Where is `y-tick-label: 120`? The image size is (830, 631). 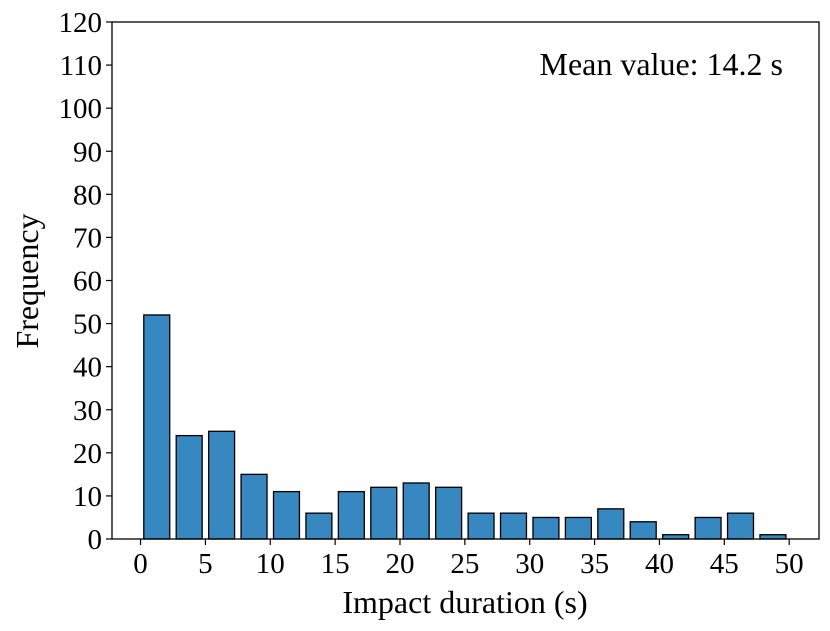 y-tick-label: 120 is located at coordinates (81, 23).